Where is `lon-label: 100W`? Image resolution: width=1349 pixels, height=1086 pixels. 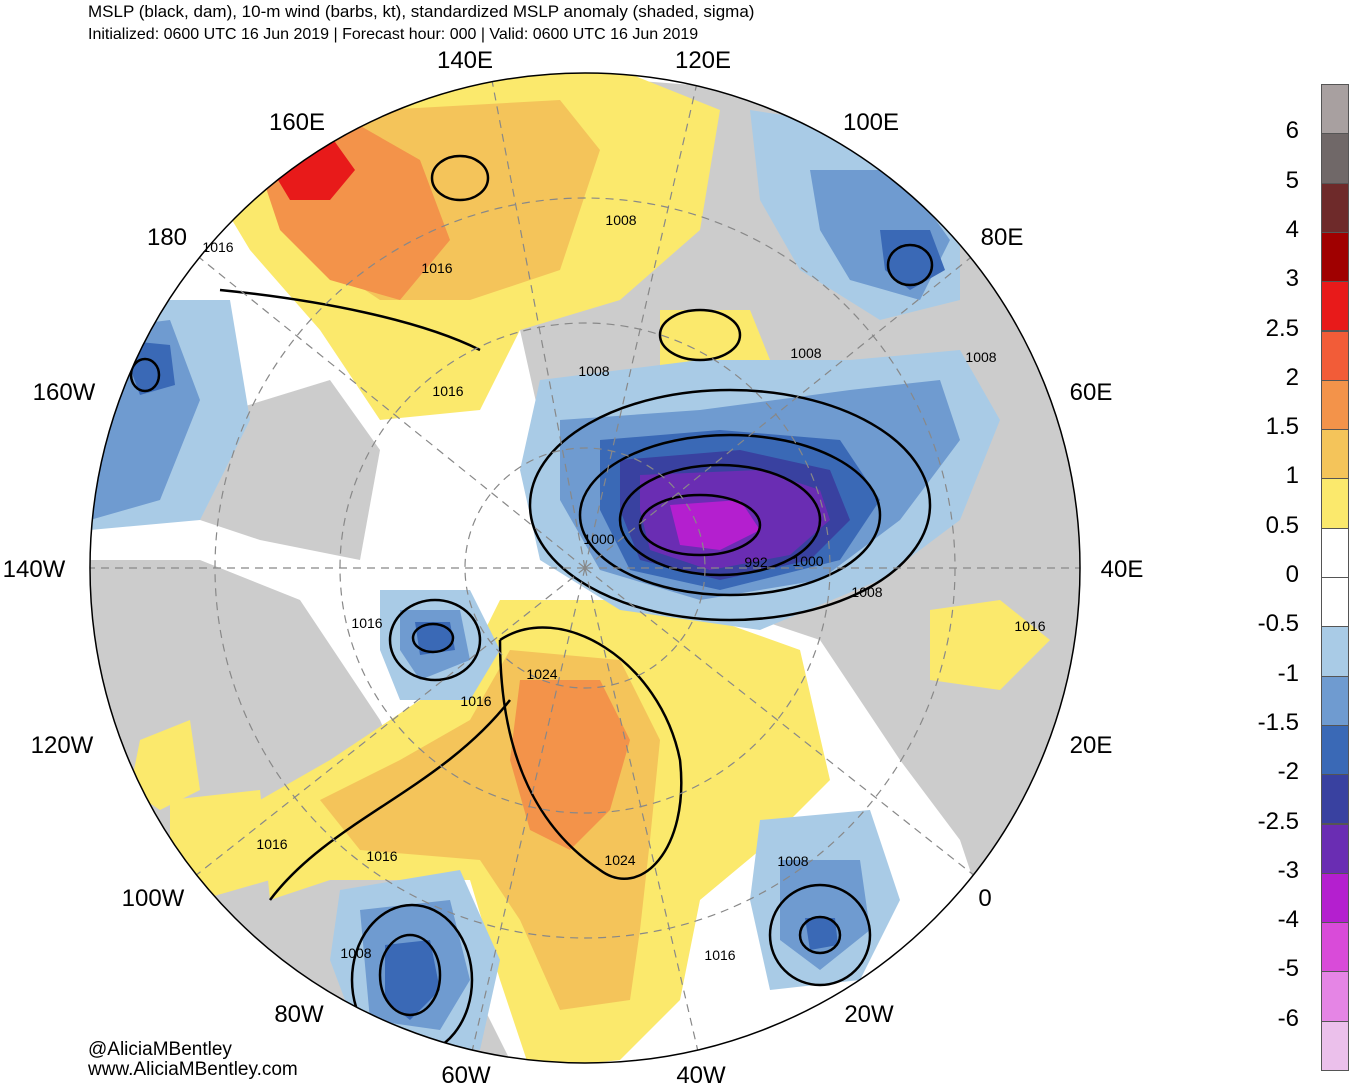 lon-label: 100W is located at coordinates (153, 898).